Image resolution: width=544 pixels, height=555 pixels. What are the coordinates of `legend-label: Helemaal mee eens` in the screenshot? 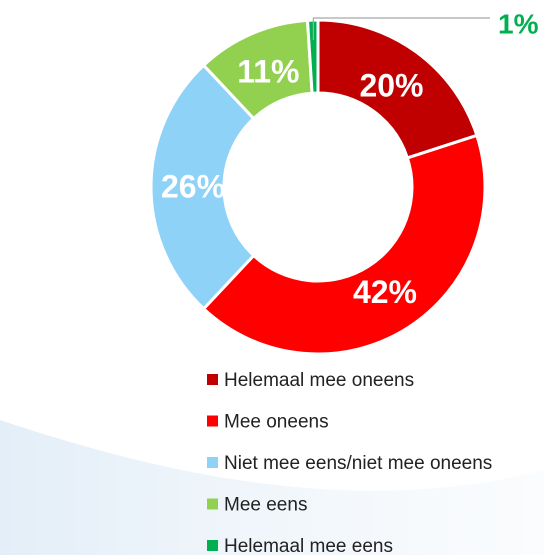 It's located at (308, 545).